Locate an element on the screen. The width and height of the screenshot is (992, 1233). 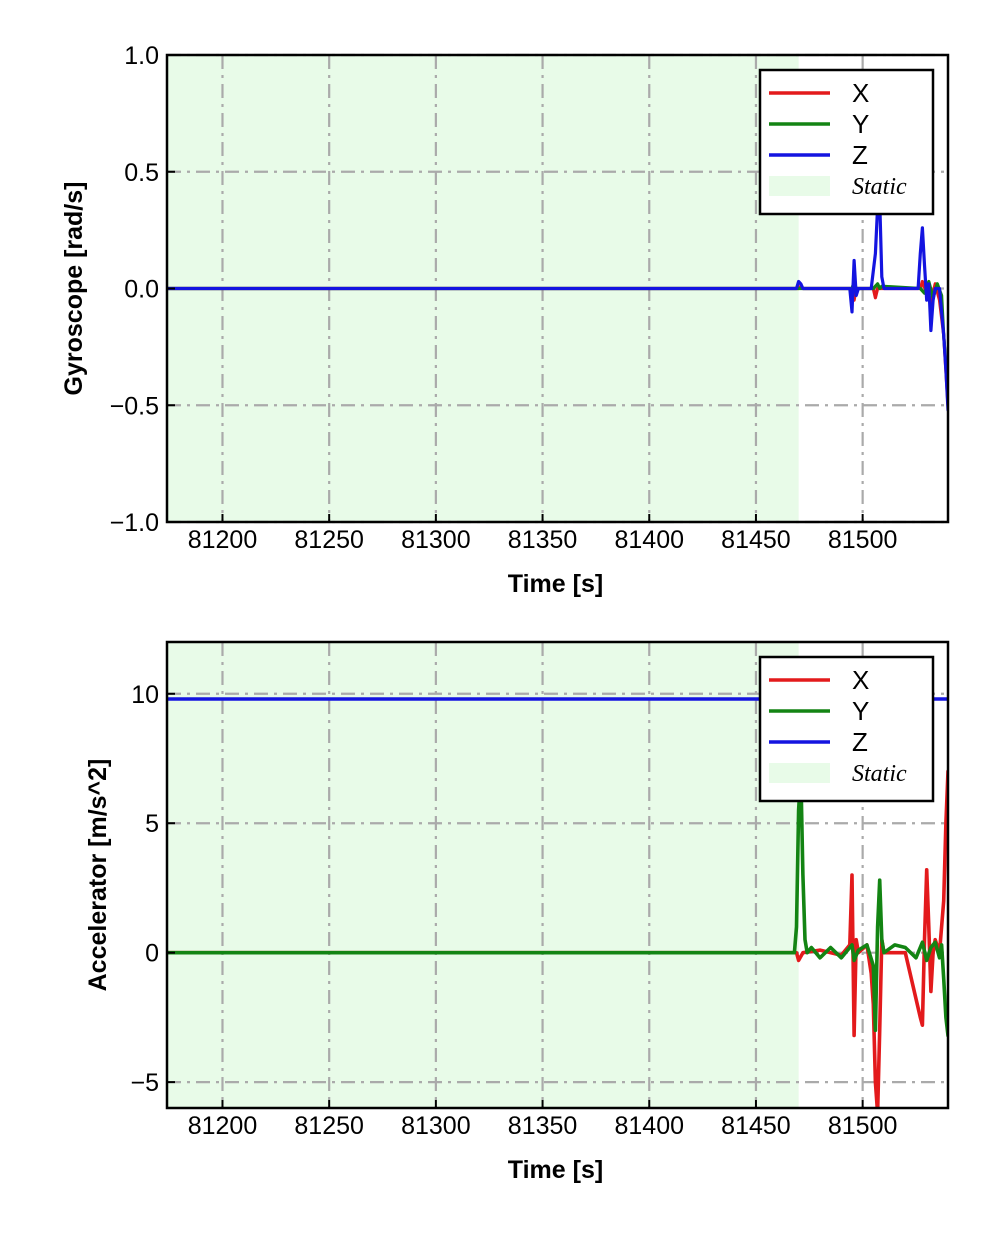
series-line-z is located at coordinates (557, 305).